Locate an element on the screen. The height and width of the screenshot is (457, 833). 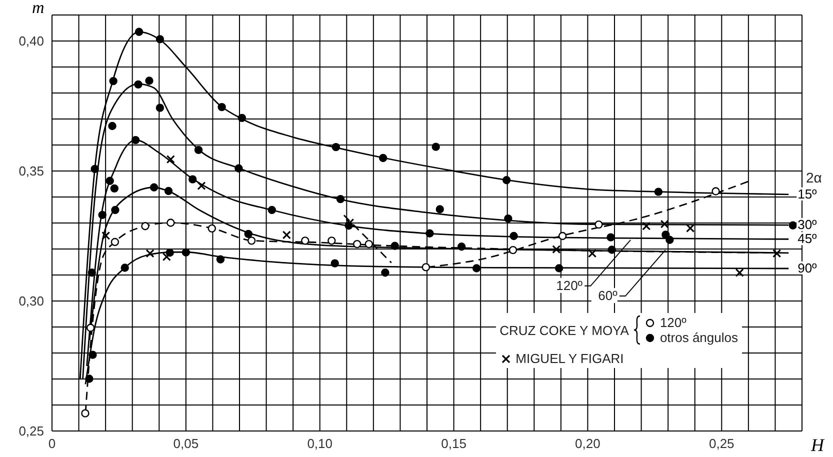
y-axis-title: m is located at coordinates (38, 8).